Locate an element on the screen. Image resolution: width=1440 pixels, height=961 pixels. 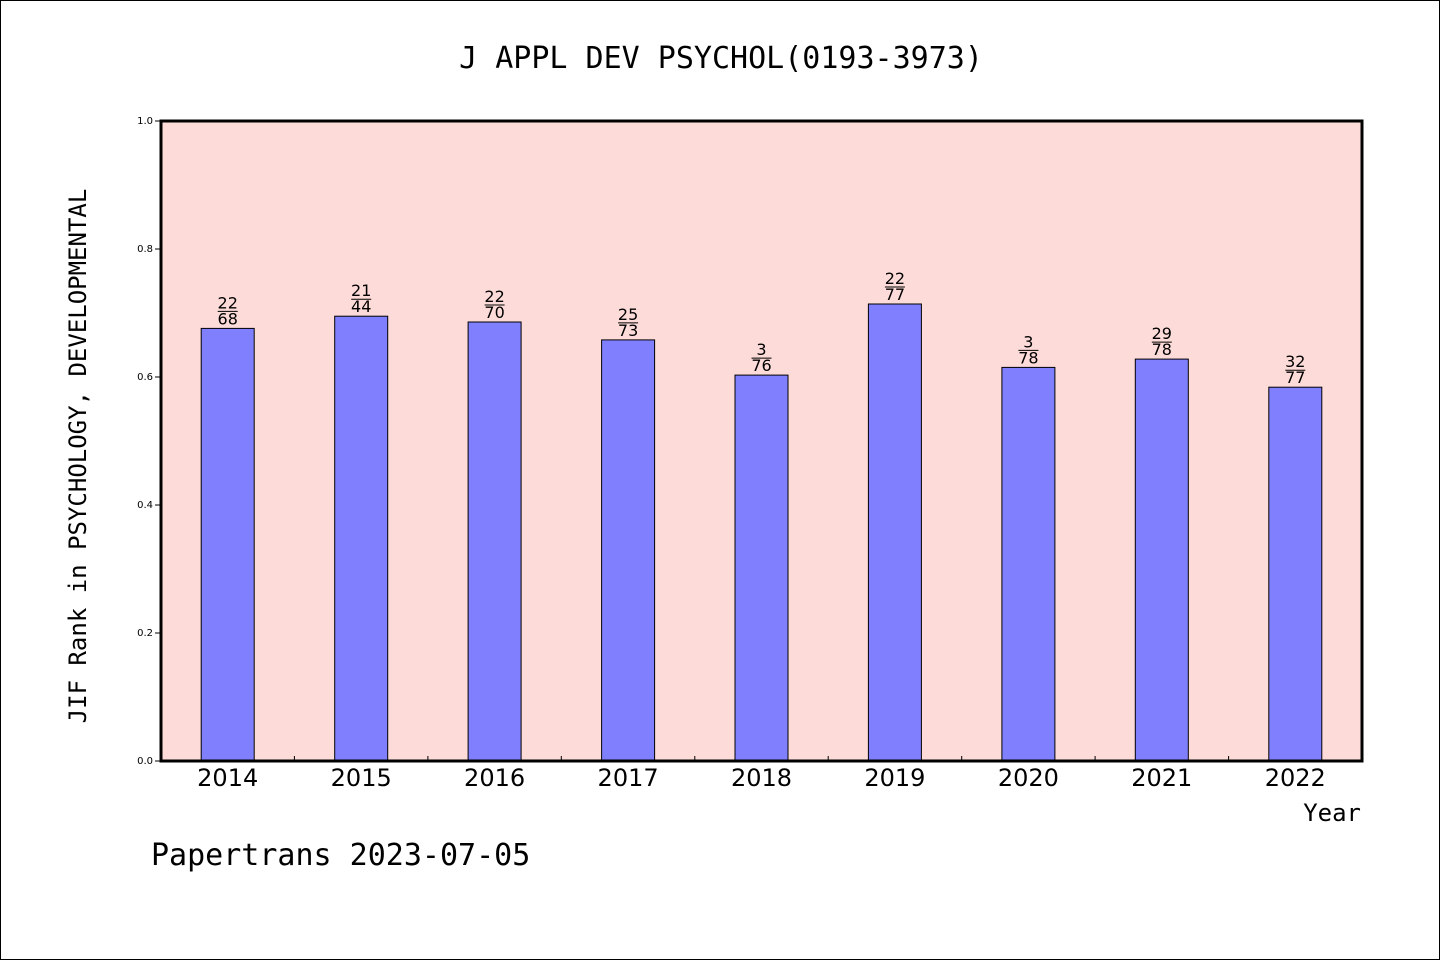
bar-total-label: 70 is located at coordinates (494, 312).